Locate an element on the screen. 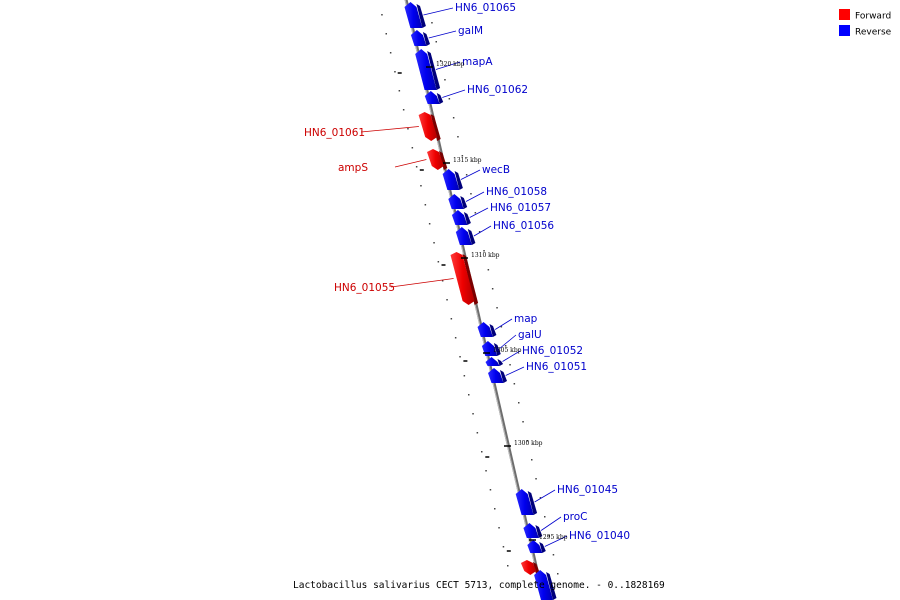 The height and width of the screenshot is (600, 900). gene-HN6_01056: HN6_01056 is located at coordinates (504, 232).